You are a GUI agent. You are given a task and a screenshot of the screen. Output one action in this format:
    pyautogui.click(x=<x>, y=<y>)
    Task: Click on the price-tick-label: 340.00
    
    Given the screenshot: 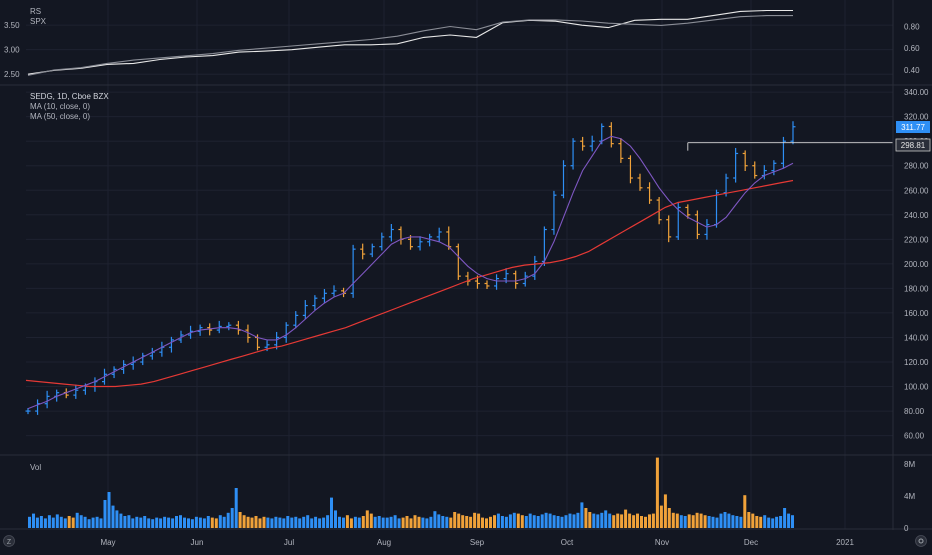 What is the action you would take?
    pyautogui.click(x=916, y=92)
    